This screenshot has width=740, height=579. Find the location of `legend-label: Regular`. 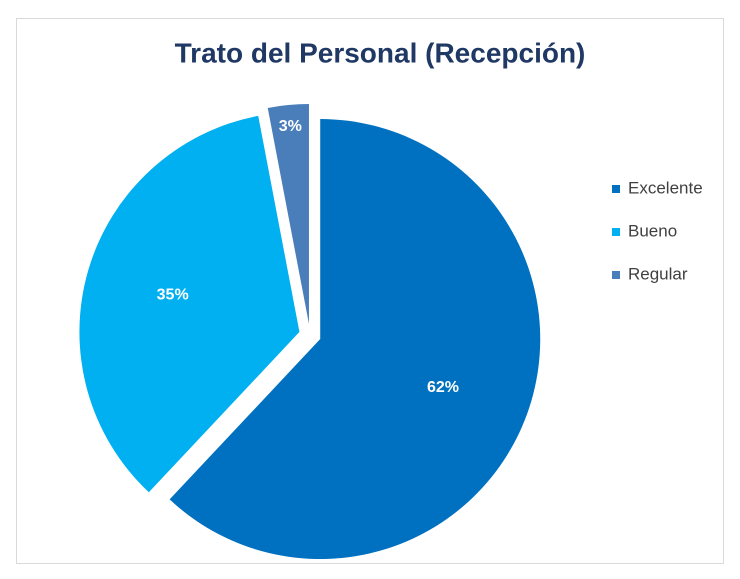

legend-label: Regular is located at coordinates (658, 273).